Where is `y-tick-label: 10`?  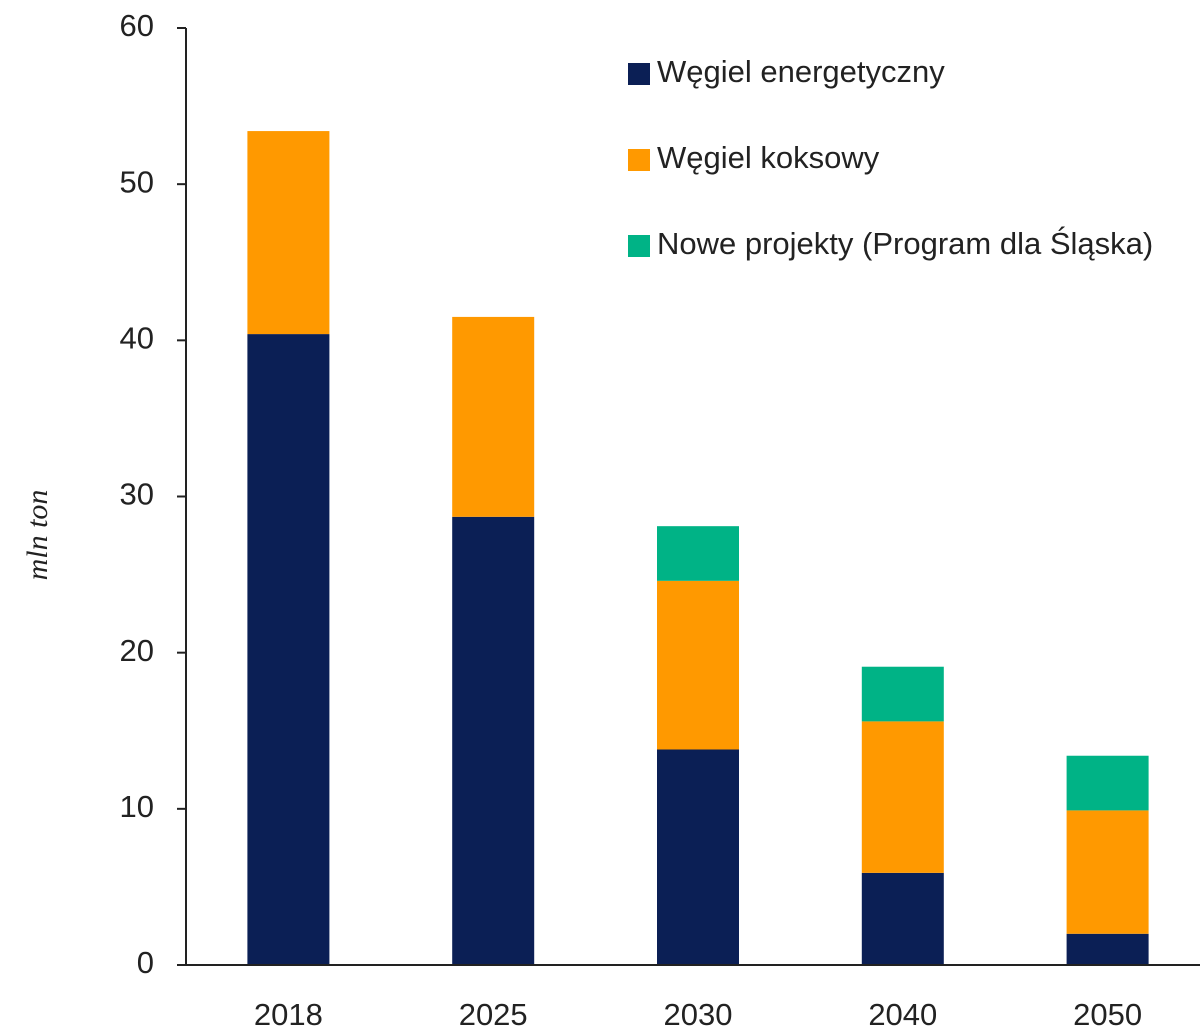
y-tick-label: 10 is located at coordinates (137, 806).